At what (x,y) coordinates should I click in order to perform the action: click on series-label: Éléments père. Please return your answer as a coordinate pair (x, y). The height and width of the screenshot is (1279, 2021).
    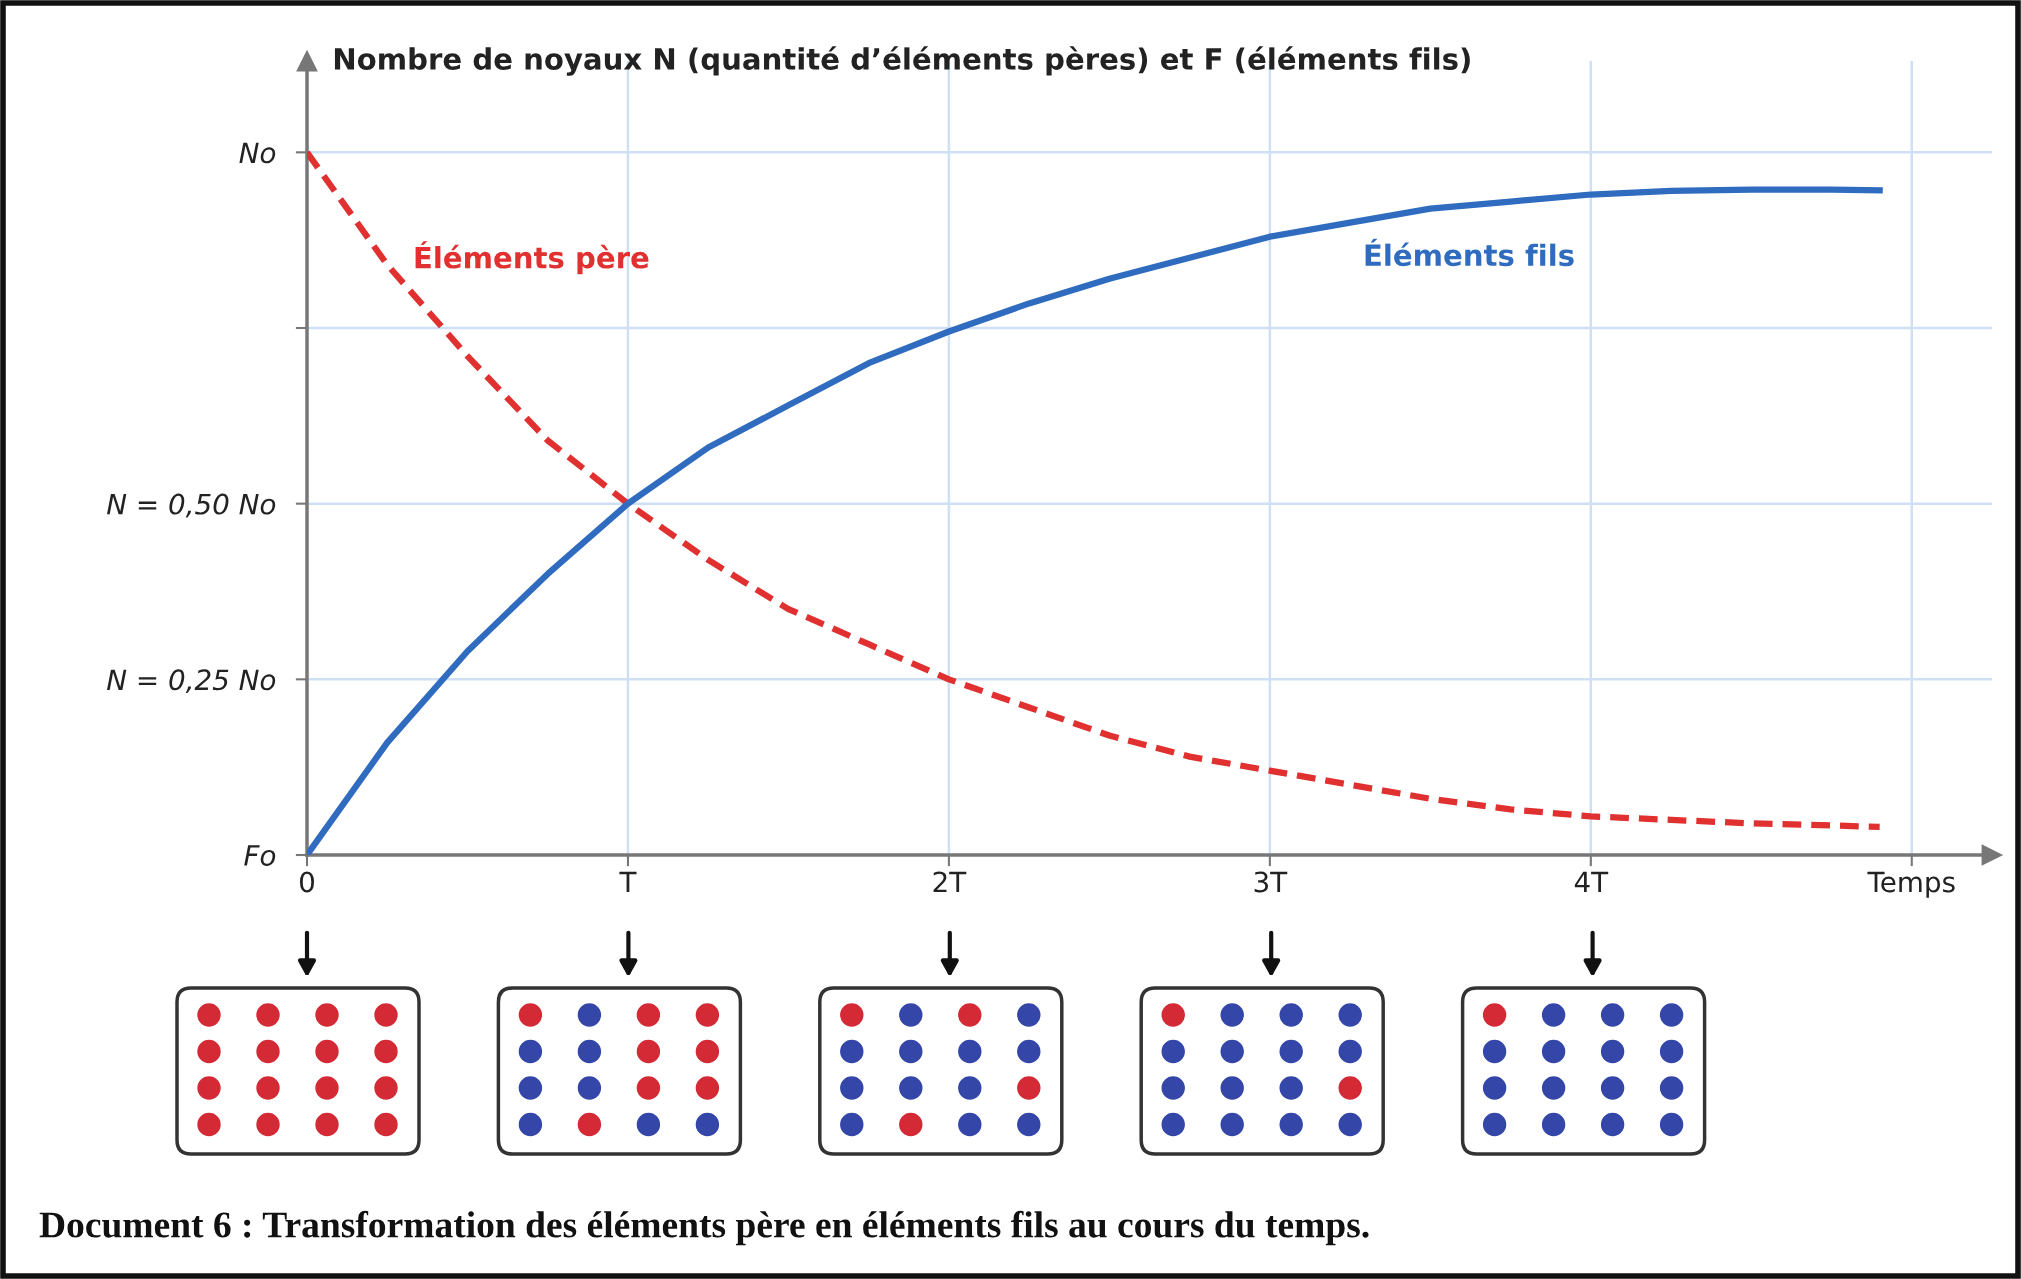
    Looking at the image, I should click on (532, 258).